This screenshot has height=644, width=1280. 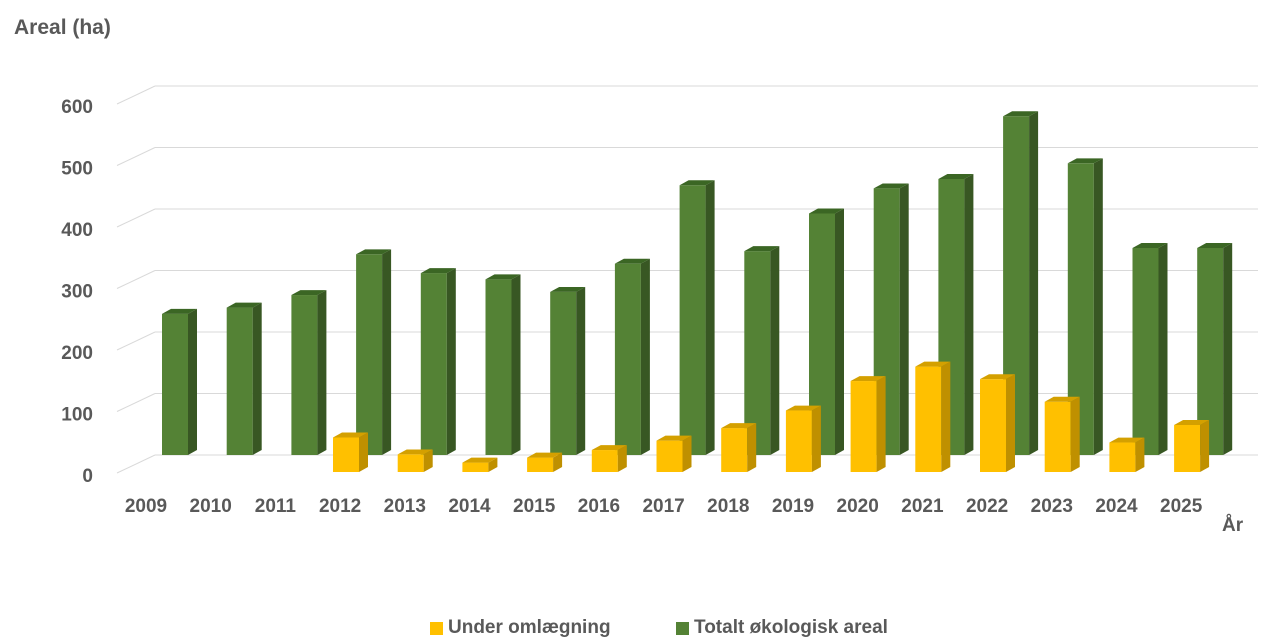 What do you see at coordinates (436, 628) in the screenshot?
I see `legend-swatch-under` at bounding box center [436, 628].